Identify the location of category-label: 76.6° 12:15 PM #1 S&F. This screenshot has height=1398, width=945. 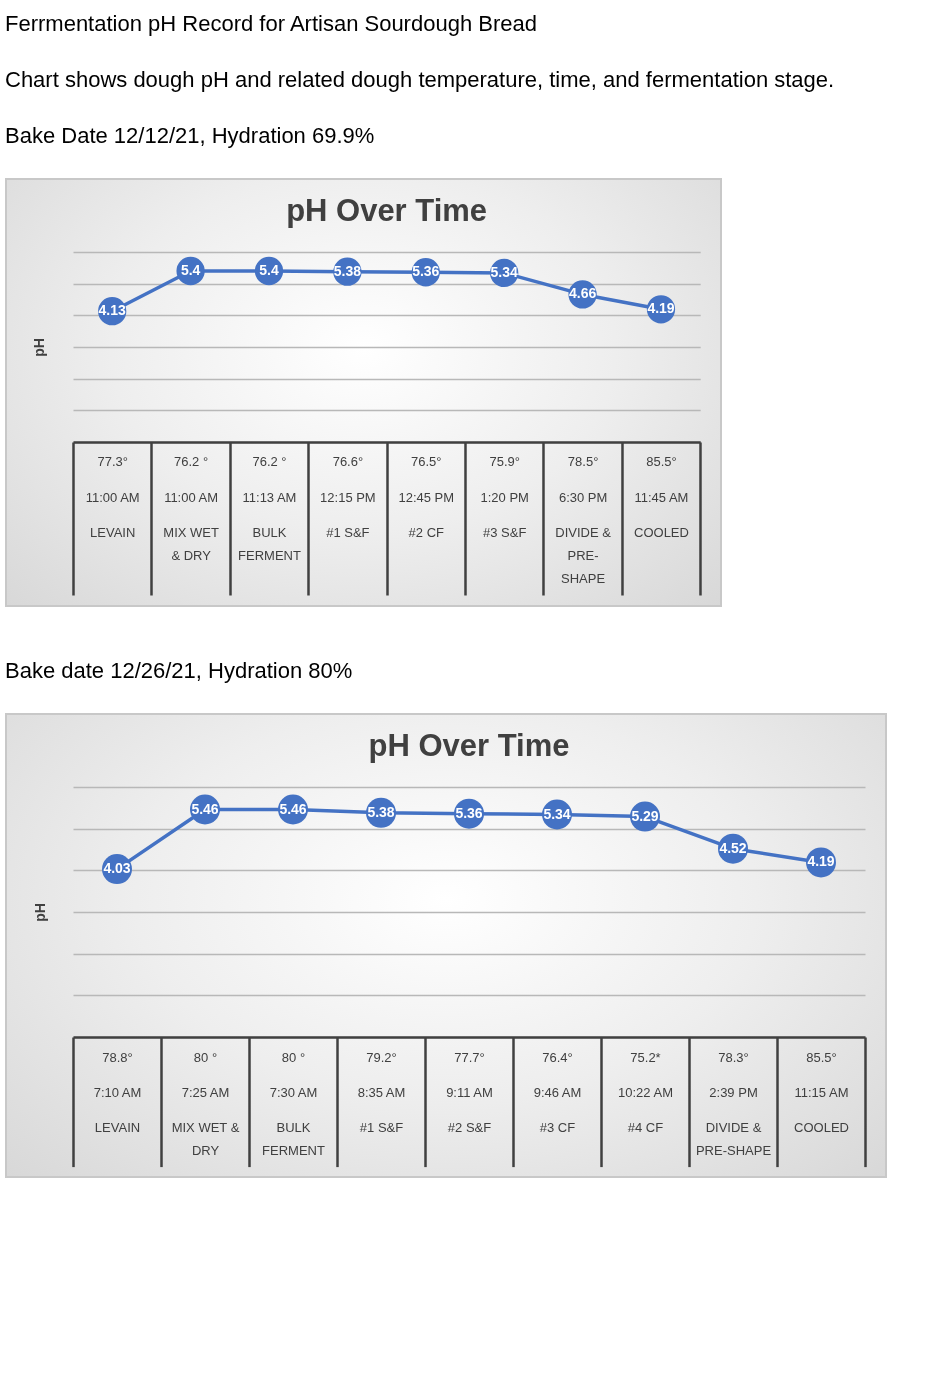
(348, 497).